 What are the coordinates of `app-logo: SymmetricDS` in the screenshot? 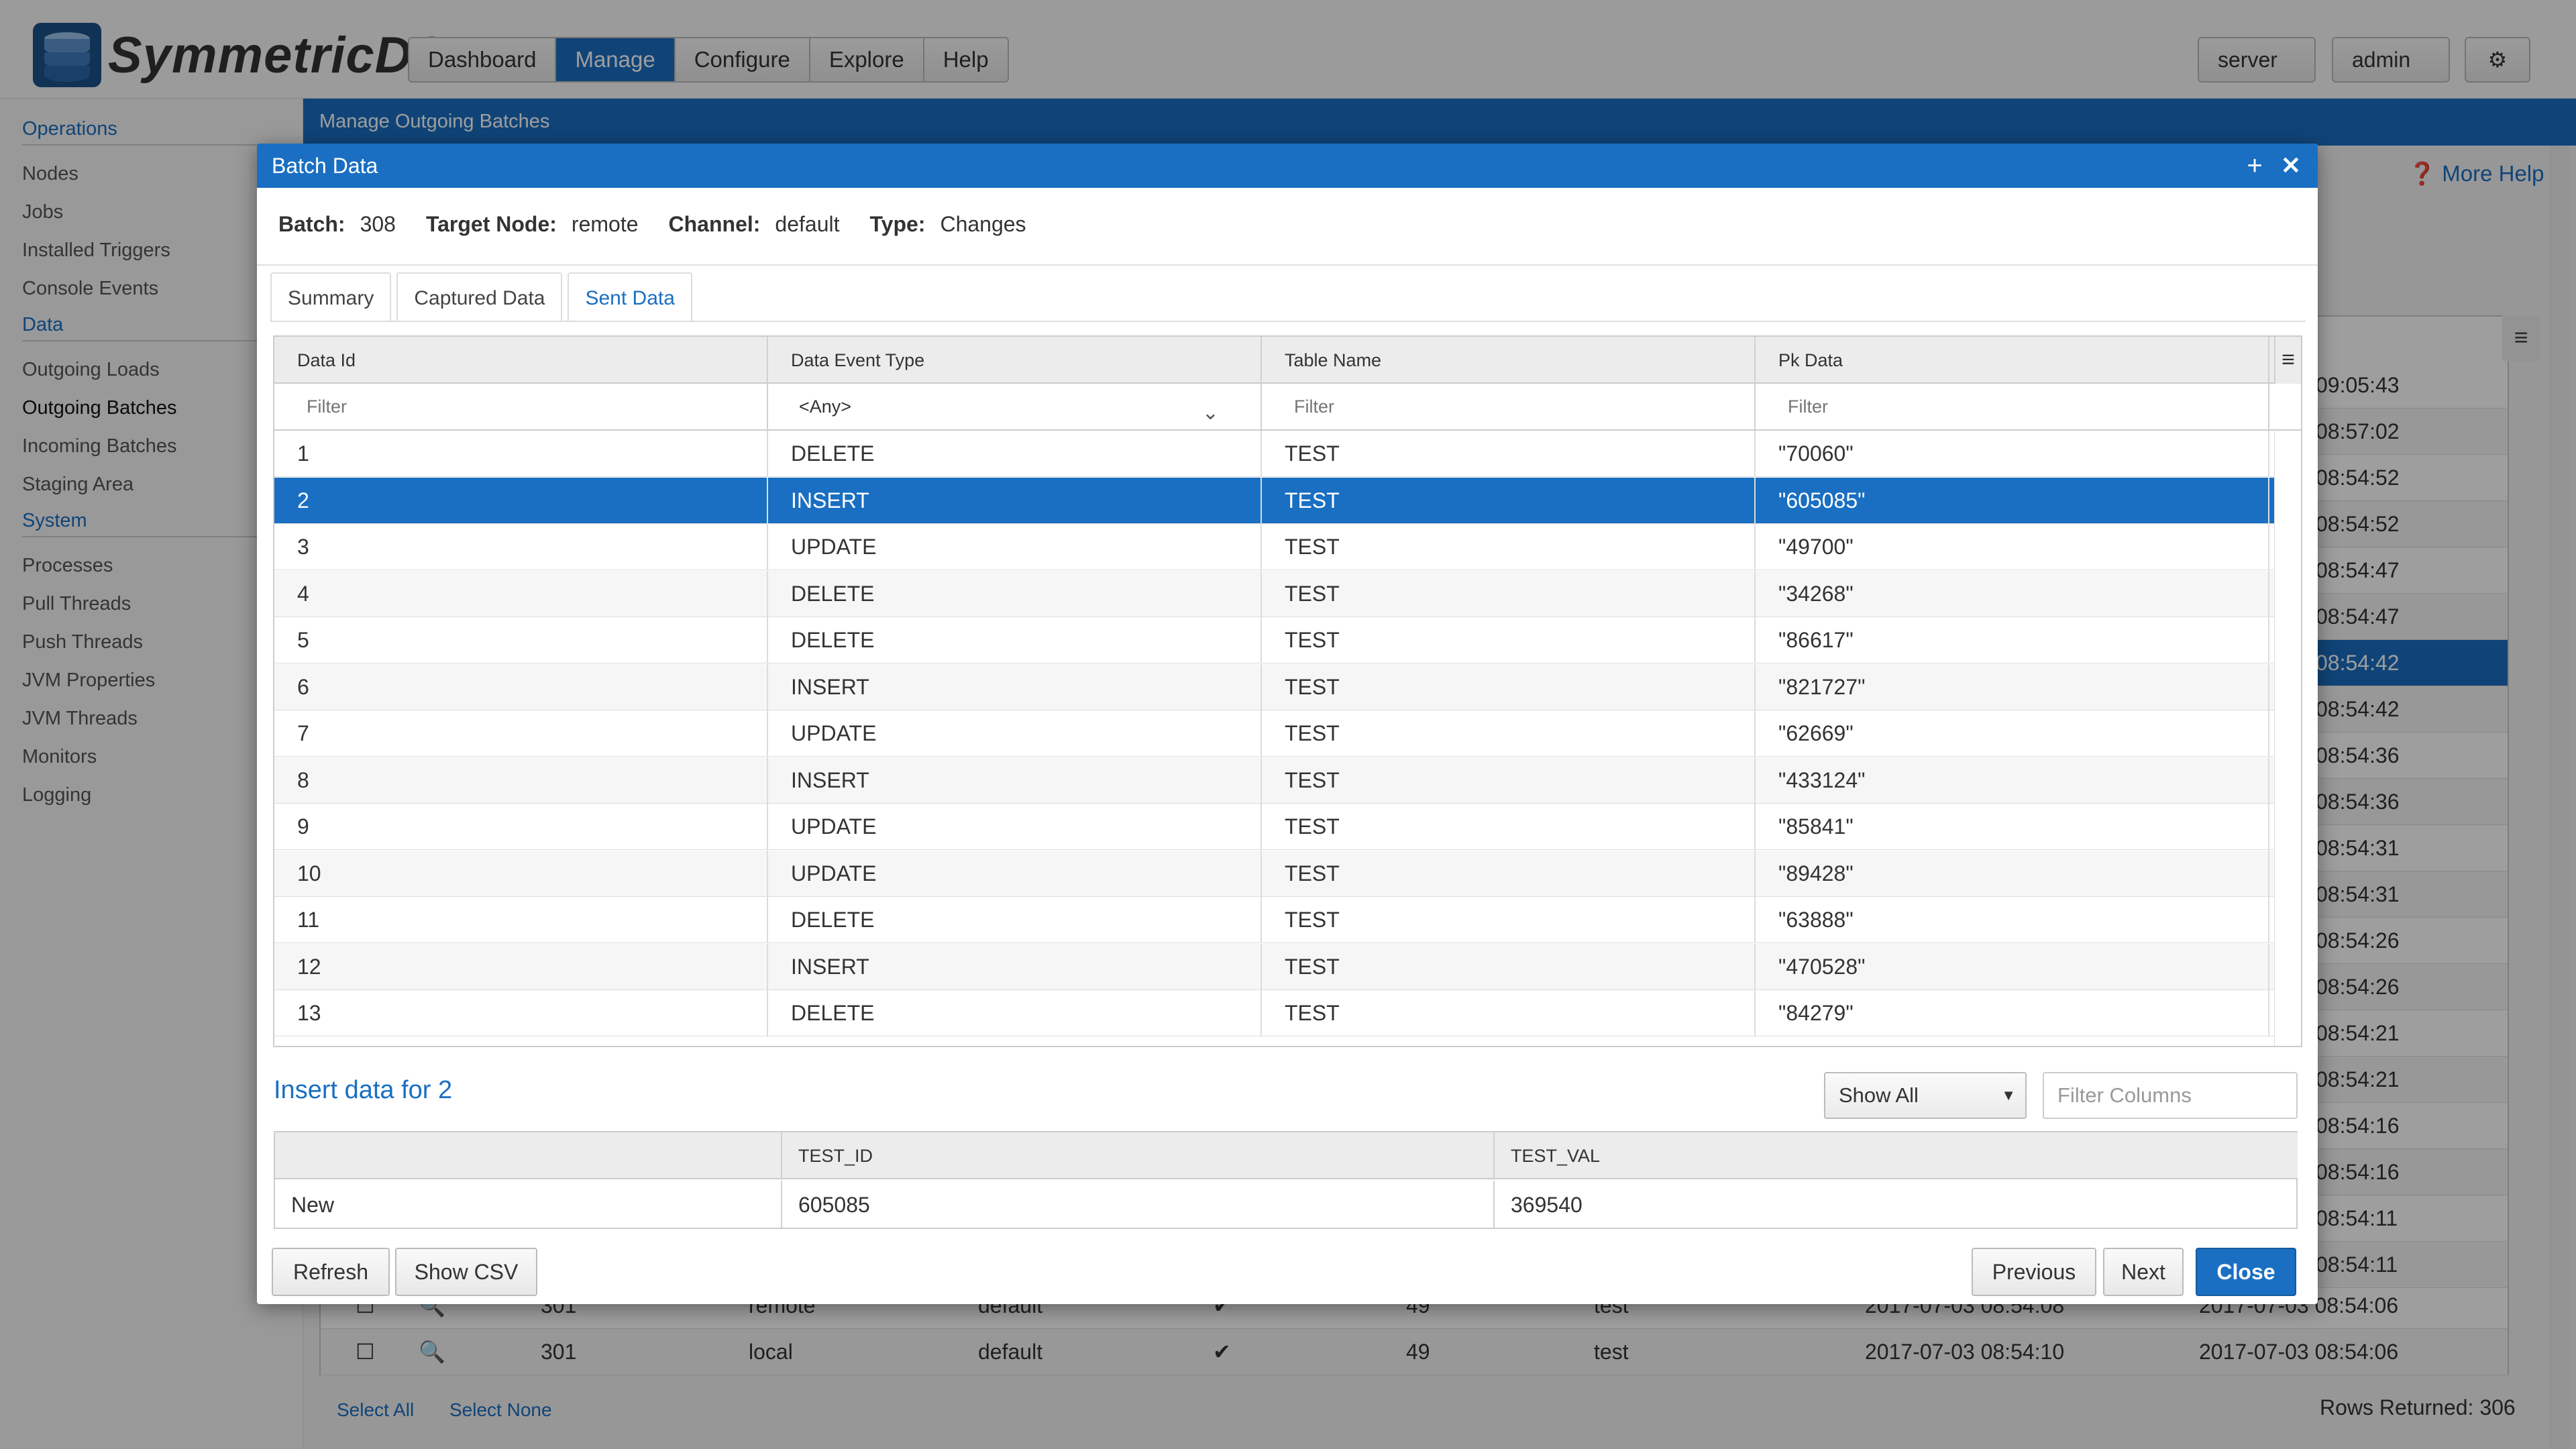 It's located at (240, 55).